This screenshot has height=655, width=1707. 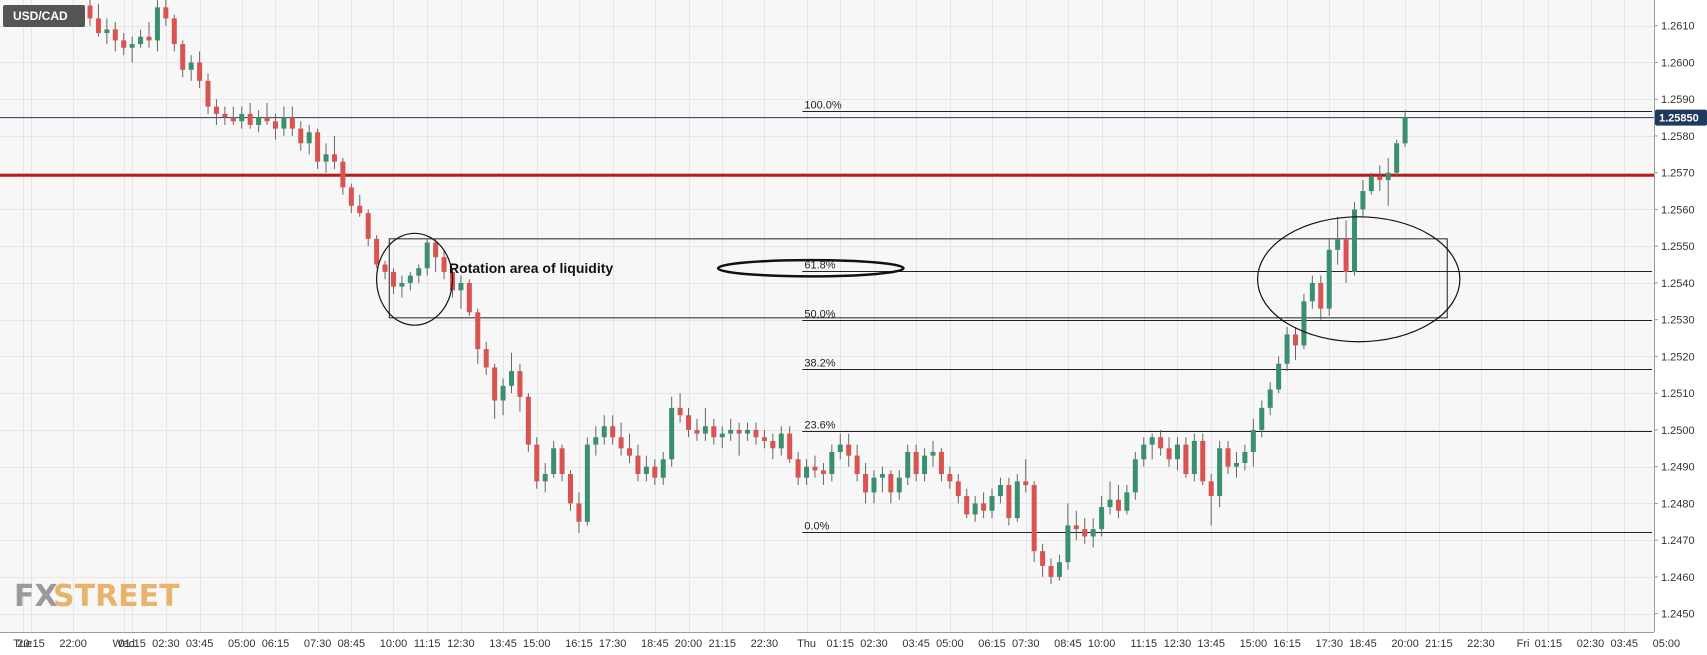 I want to click on fxstreet-logo: FX STREET, so click(x=97, y=596).